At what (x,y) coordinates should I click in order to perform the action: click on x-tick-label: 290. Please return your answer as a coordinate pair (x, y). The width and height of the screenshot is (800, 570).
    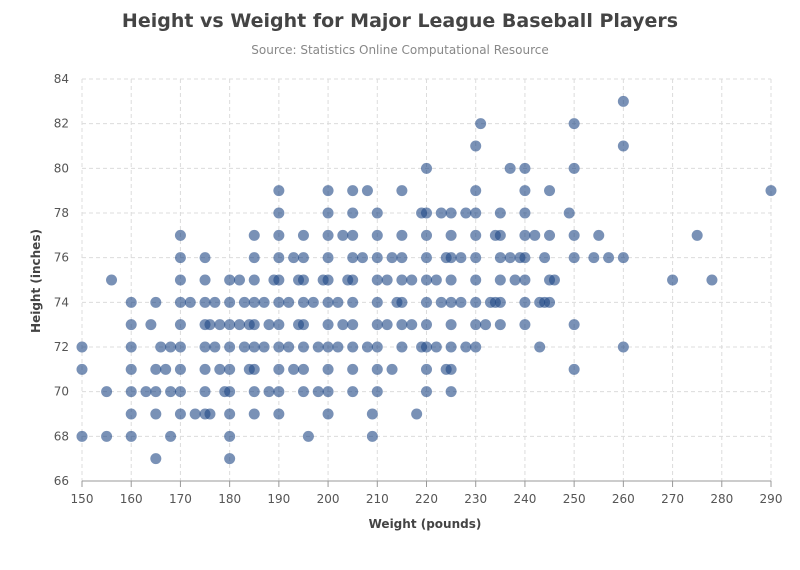
    Looking at the image, I should click on (771, 499).